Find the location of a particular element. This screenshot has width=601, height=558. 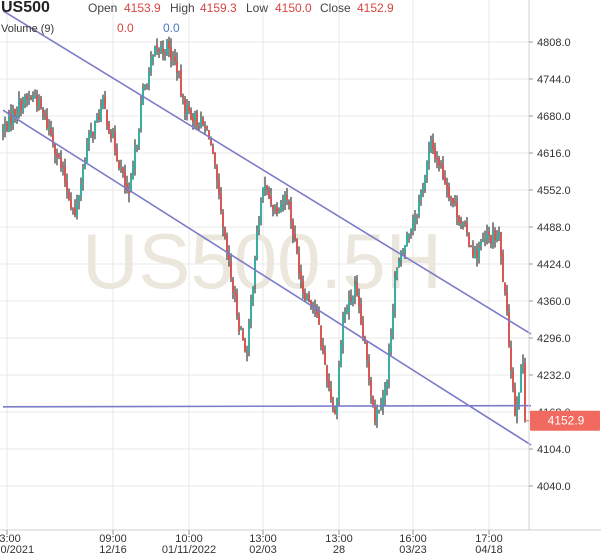

close-label: Close is located at coordinates (335, 8).